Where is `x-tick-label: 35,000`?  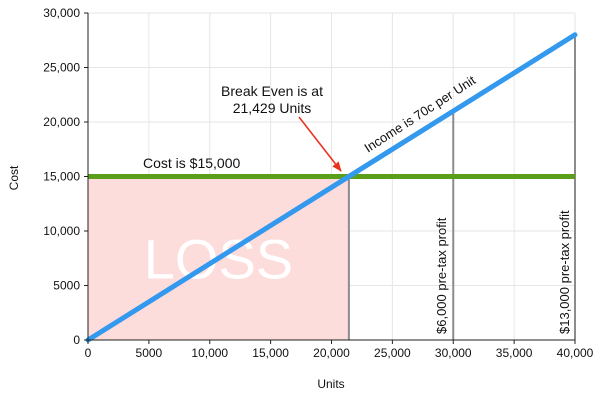 x-tick-label: 35,000 is located at coordinates (514, 353).